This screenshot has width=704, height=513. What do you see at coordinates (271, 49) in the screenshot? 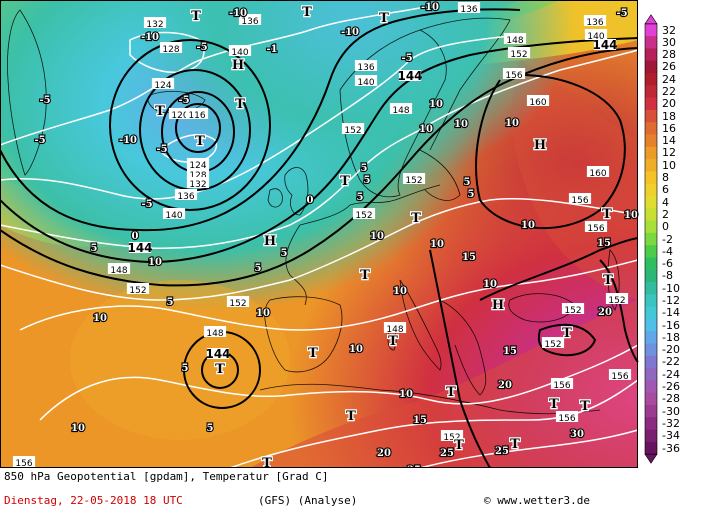
I see `temperature-label: -1` at bounding box center [271, 49].